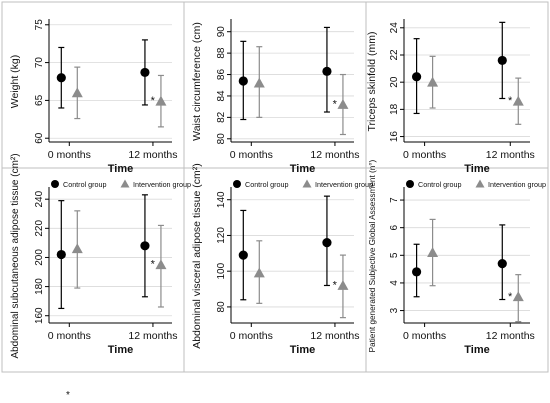  What do you see at coordinates (394, 28) in the screenshot?
I see `y-tick-label: 24` at bounding box center [394, 28].